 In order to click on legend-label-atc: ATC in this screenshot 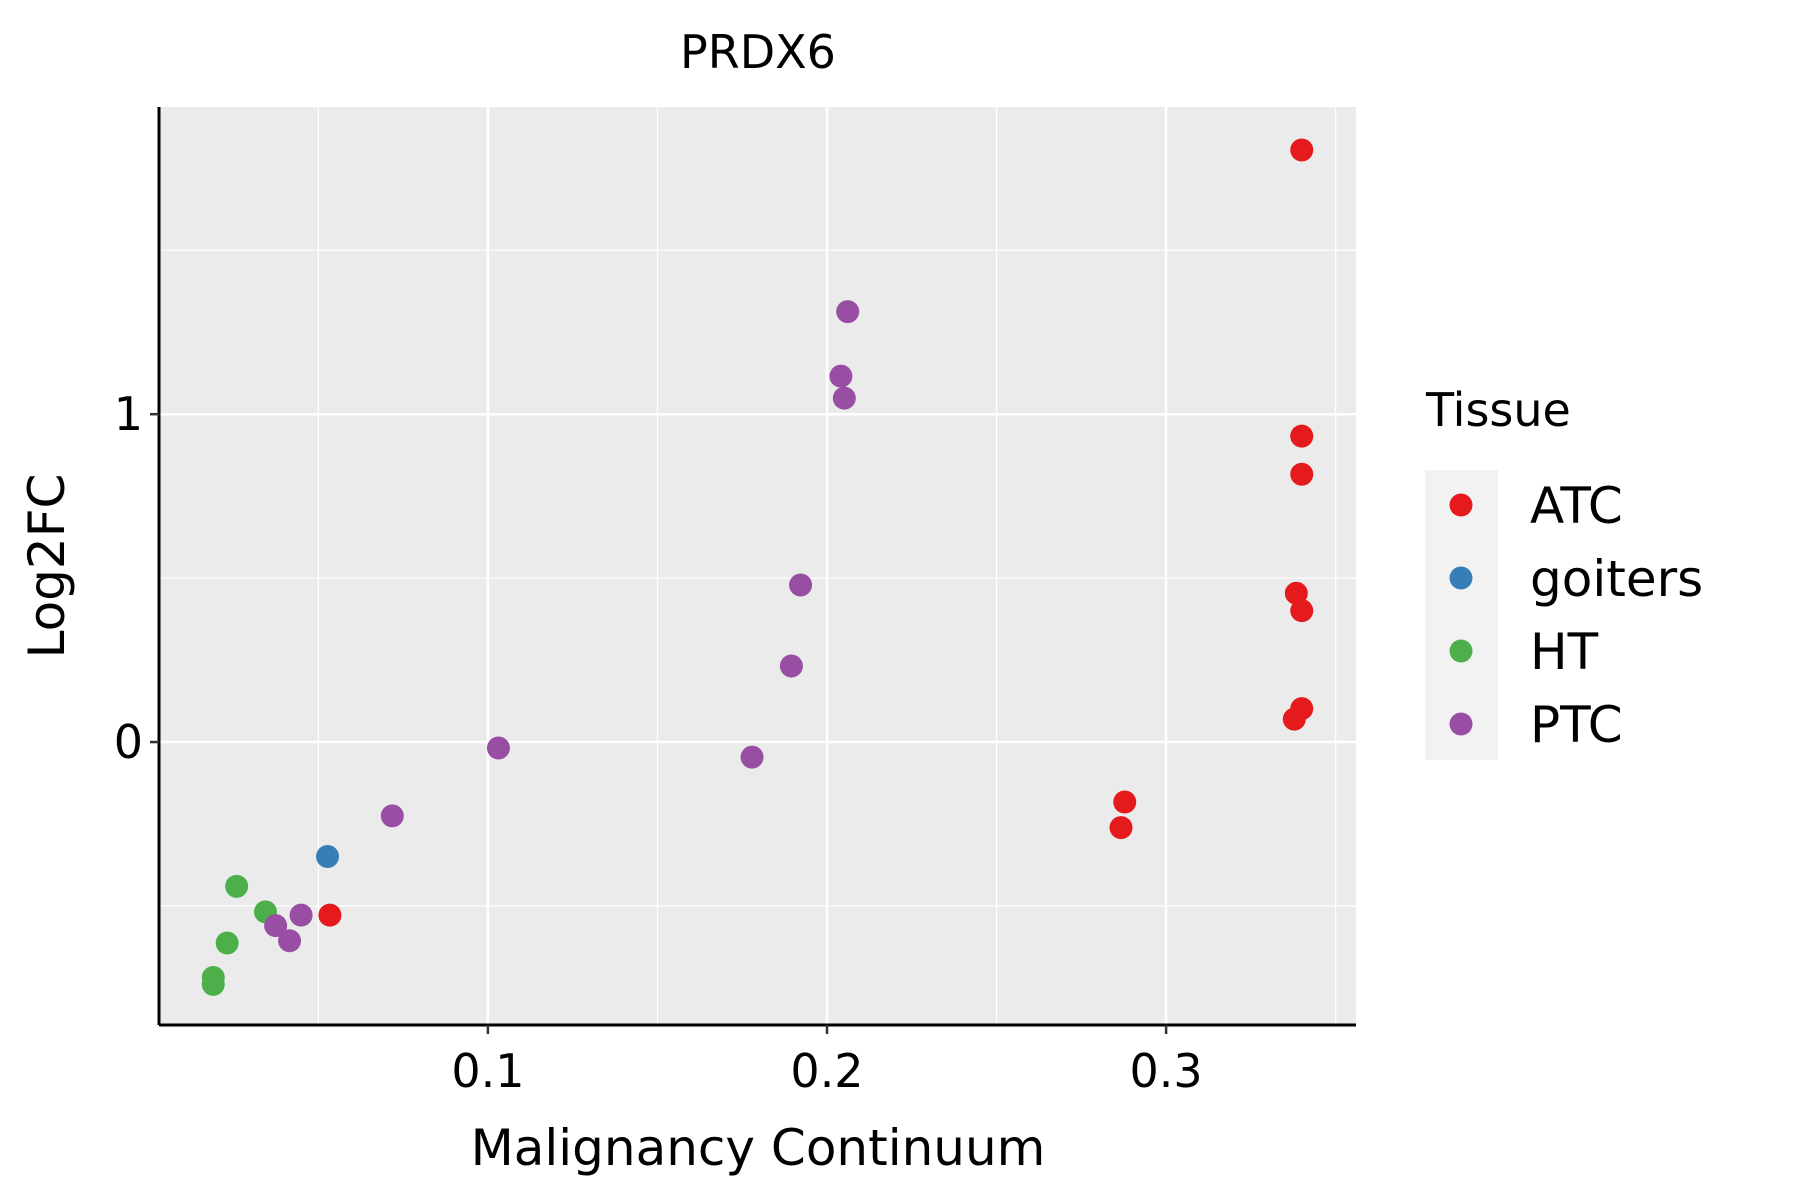, I will do `click(1576, 506)`.